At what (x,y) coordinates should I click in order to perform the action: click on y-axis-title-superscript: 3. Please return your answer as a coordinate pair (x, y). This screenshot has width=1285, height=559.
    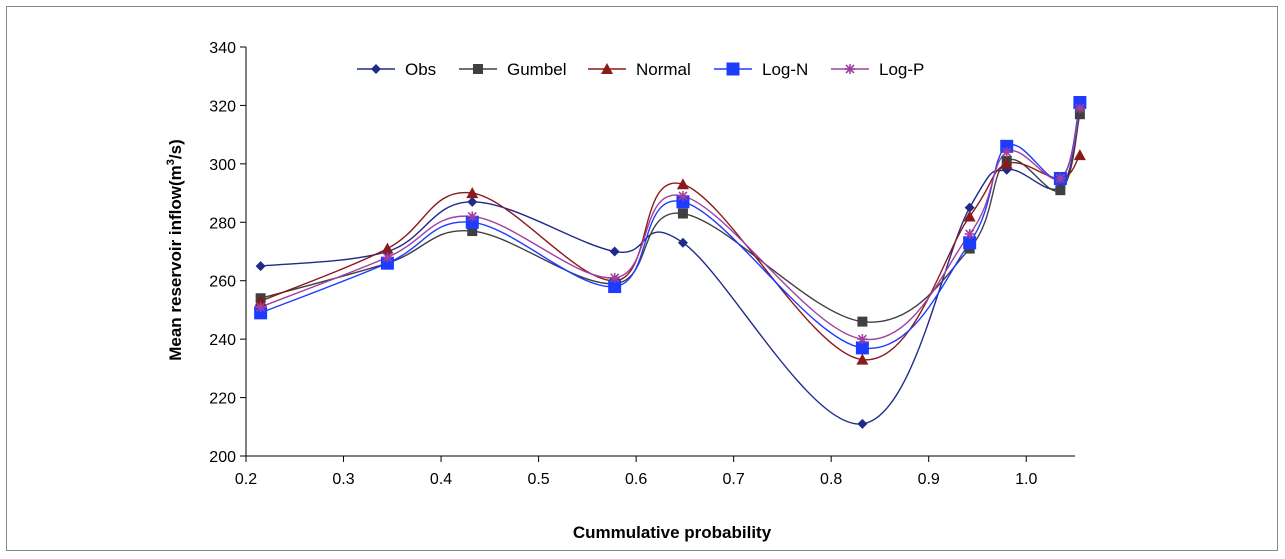
    Looking at the image, I should click on (171, 162).